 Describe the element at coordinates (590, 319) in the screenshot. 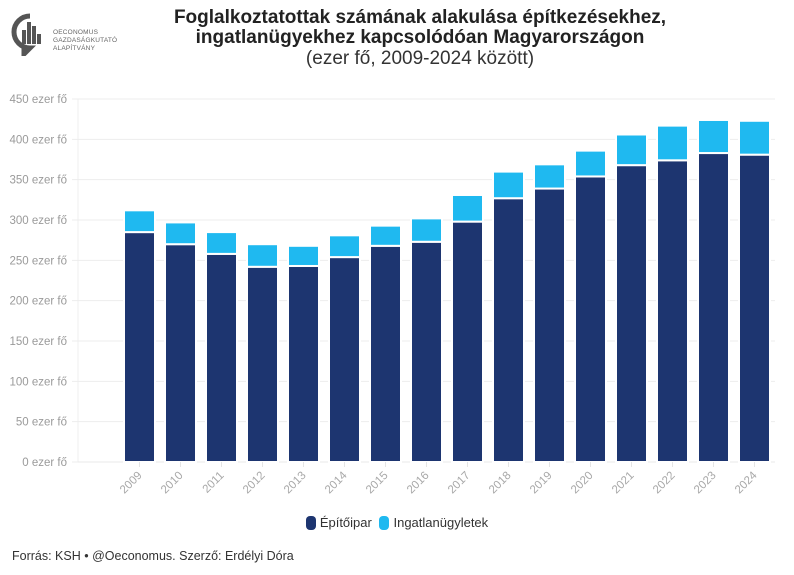

I see `bar-epitoipar-2020` at that location.